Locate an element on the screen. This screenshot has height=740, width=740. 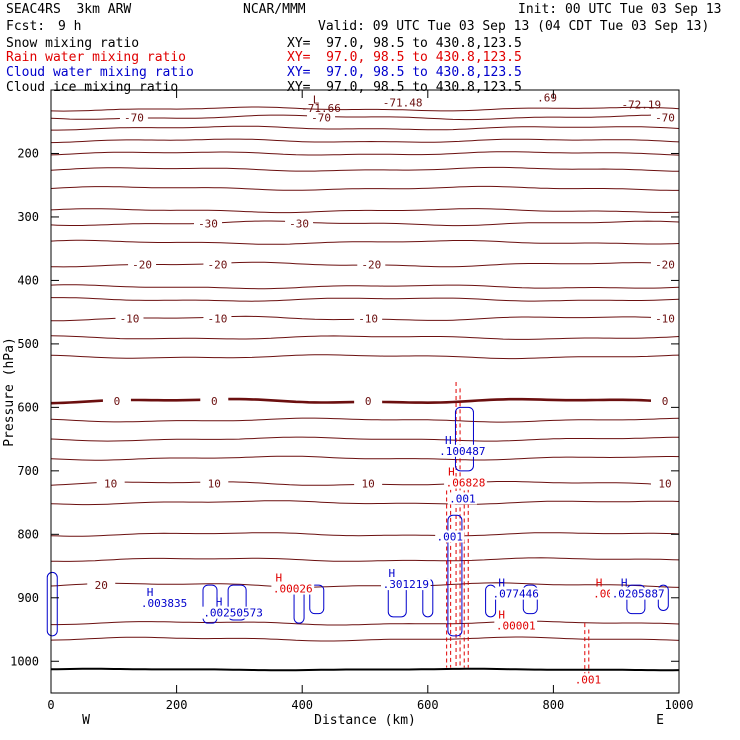
marker-value: .100487 is located at coordinates (462, 451).